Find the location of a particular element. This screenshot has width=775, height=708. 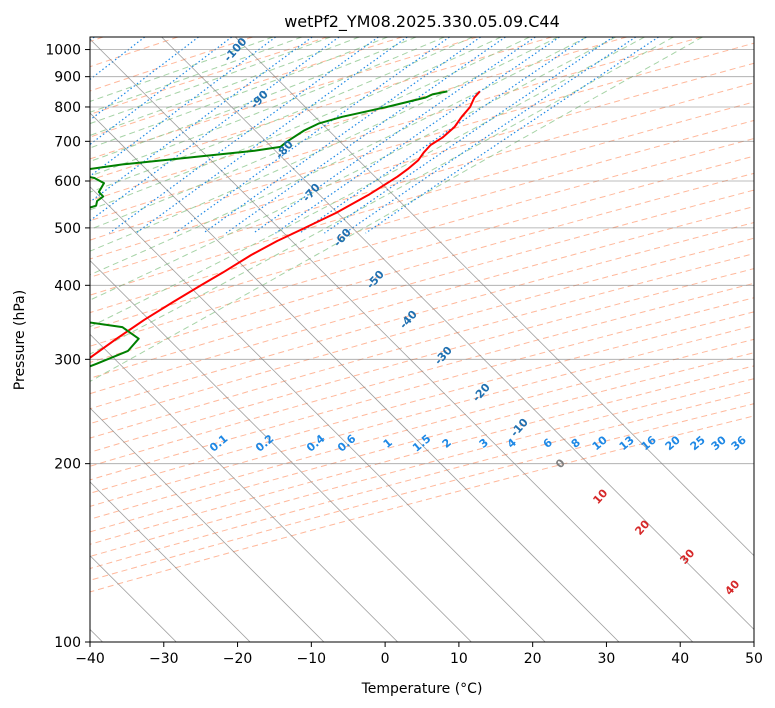

x-tick-label: 0 is located at coordinates (385, 659).